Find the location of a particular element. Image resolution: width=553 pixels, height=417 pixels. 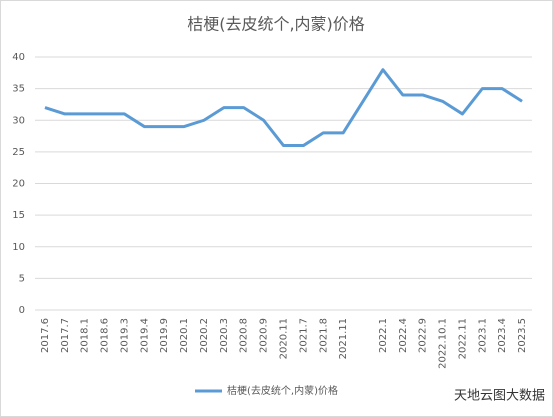

y-tick-label: 15 is located at coordinates (18, 215).